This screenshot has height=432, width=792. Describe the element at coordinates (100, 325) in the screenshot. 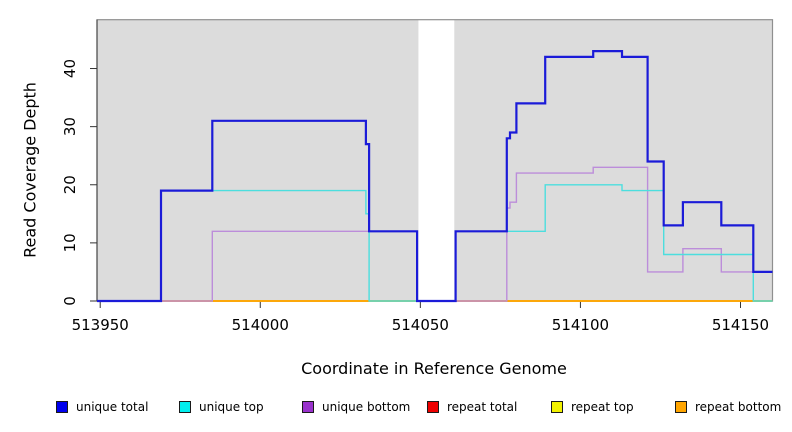

I see `x-tick-label: 513950` at that location.